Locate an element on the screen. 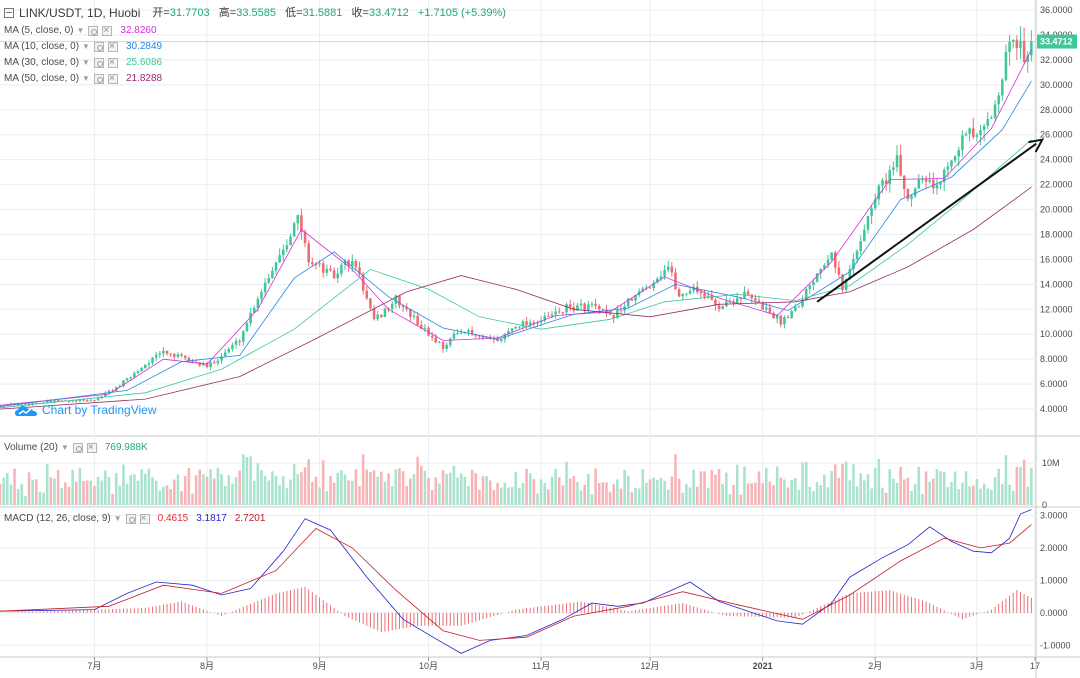 Image resolution: width=1080 pixels, height=678 pixels. volume-legend: Volume (20) ▼ 769.988K is located at coordinates (76, 448).